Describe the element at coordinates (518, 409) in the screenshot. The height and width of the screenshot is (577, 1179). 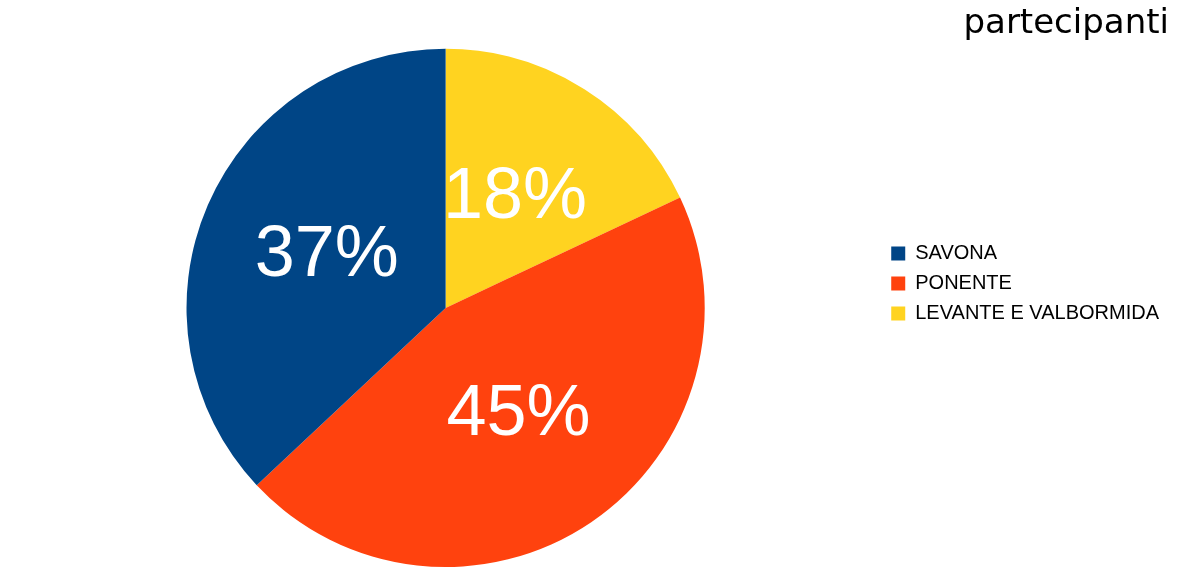
I see `data-label: 45%` at that location.